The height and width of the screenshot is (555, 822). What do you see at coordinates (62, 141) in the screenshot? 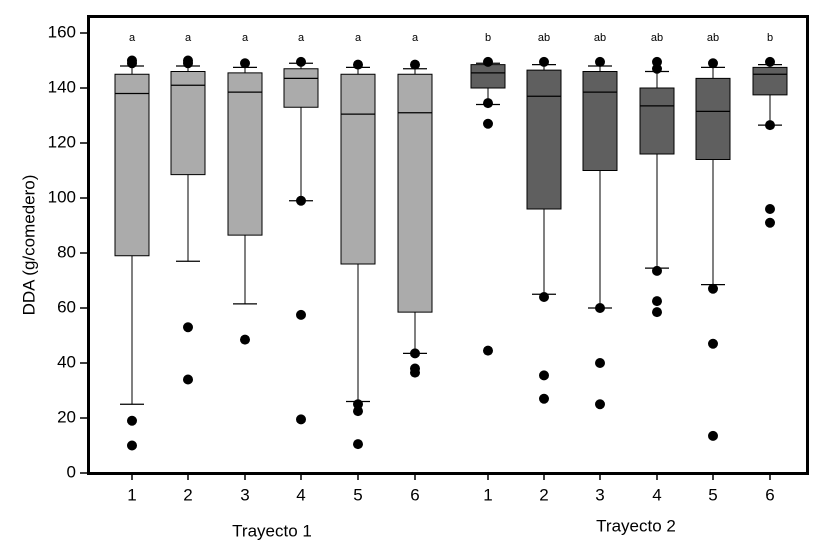
I see `y-tick-label: 120` at bounding box center [62, 141].